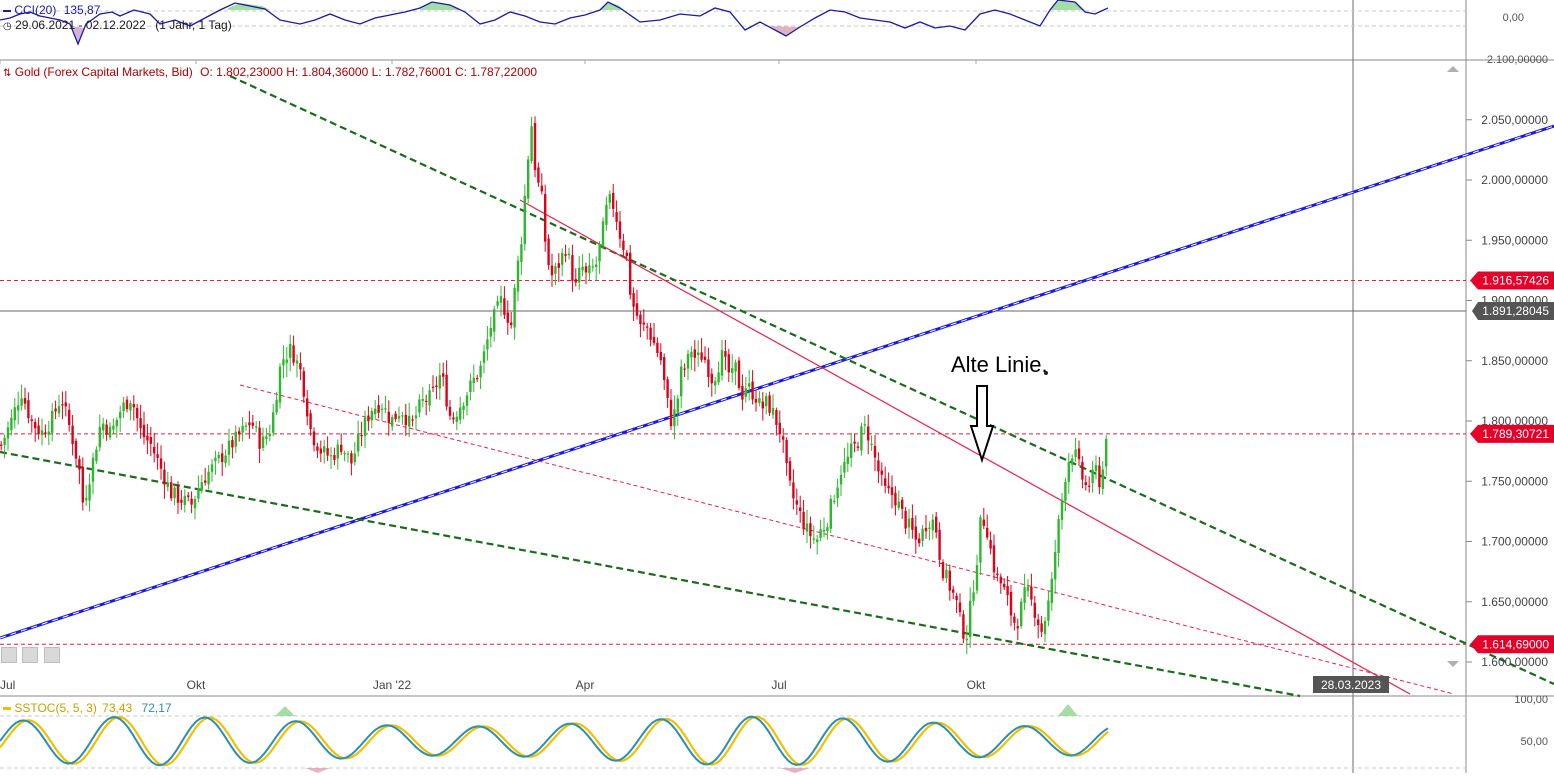 This screenshot has height=776, width=1554. What do you see at coordinates (1453, 664) in the screenshot?
I see `scroll-down-icon` at bounding box center [1453, 664].